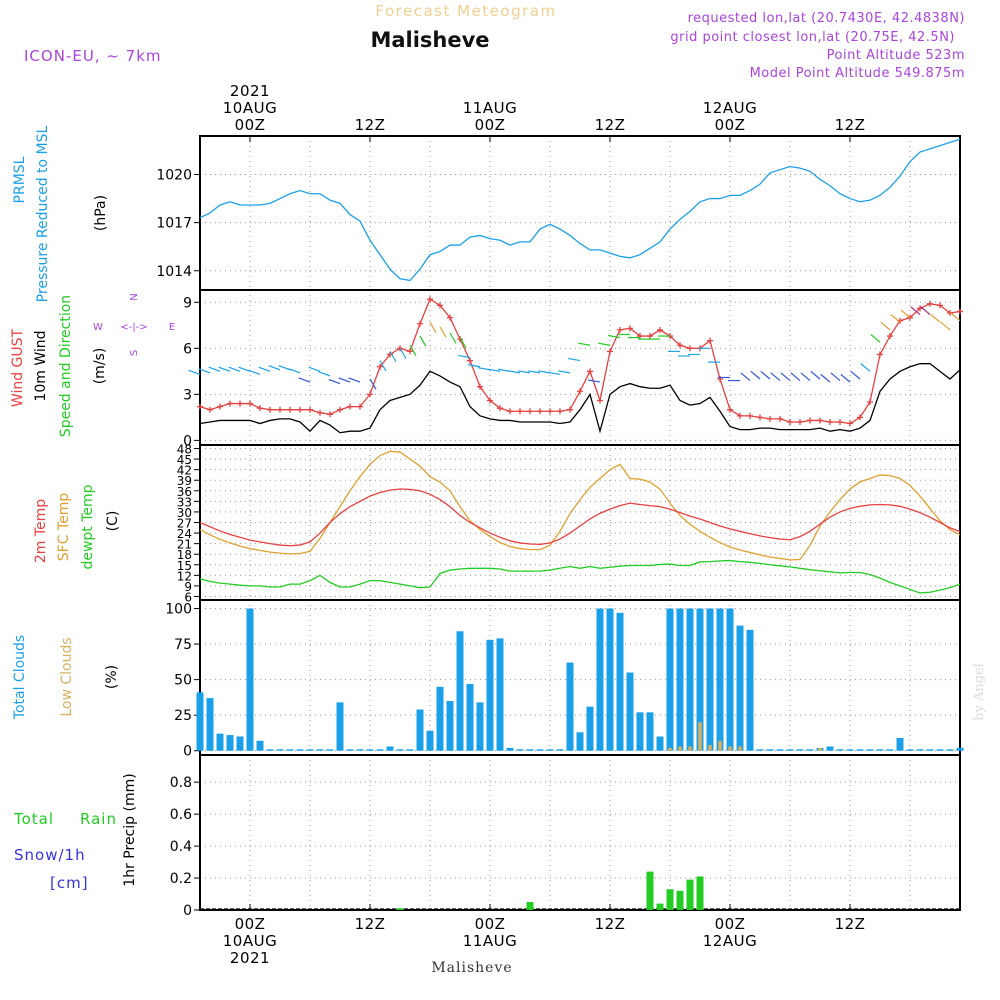  I want to click on y-tick-label: 0.6, so click(181, 815).